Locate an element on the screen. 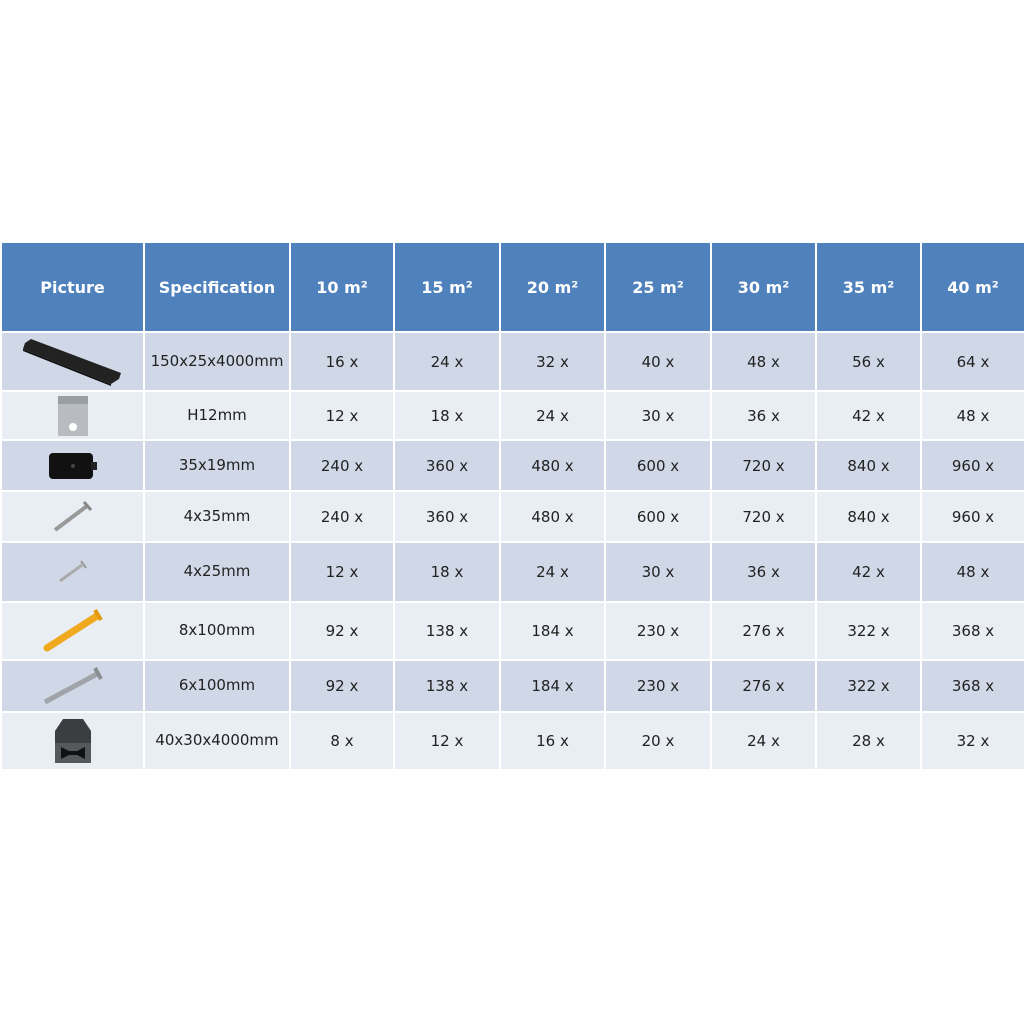 The image size is (1024, 1024). table-row: 40x30x4000mm 8 x 12 x 16 x 20 x 24 x 28 x 32 x is located at coordinates (512, 741).